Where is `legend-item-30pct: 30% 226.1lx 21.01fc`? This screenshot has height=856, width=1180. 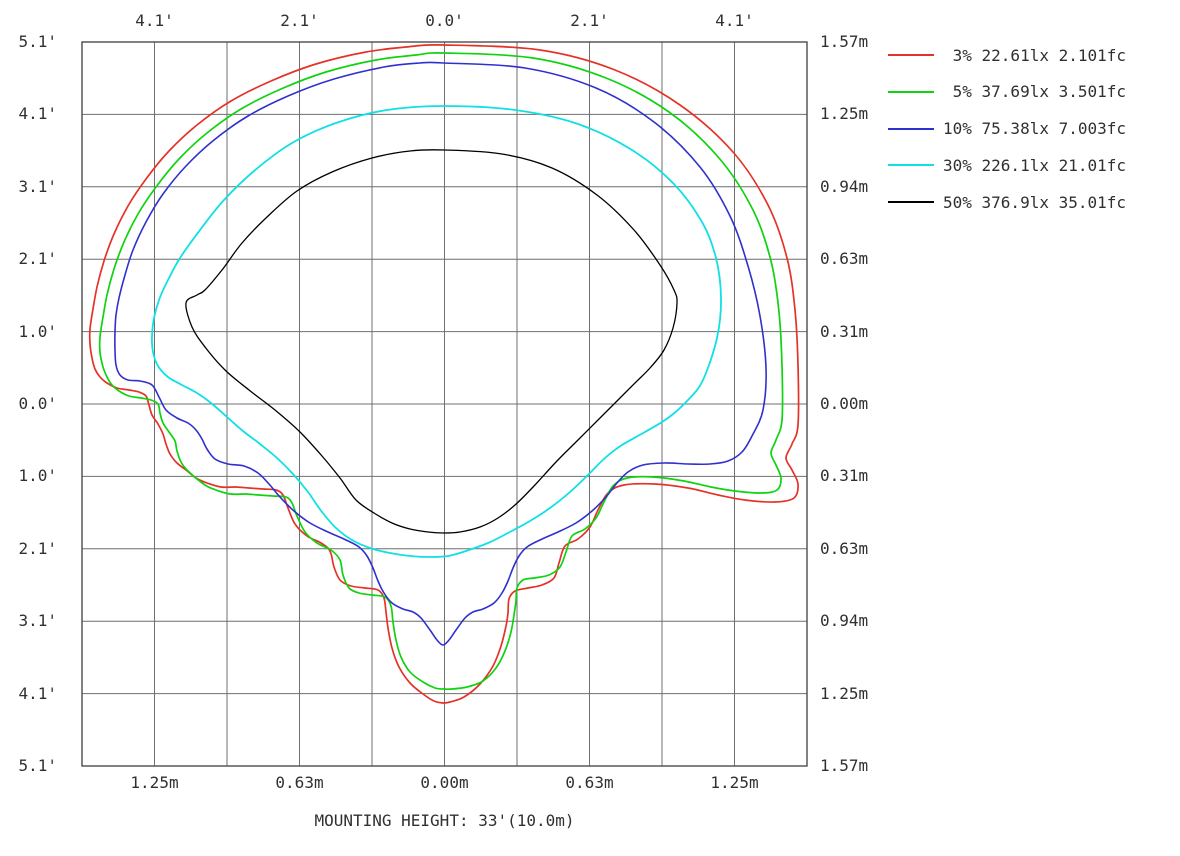
legend-item-30pct: 30% 226.1lx 21.01fc is located at coordinates (1007, 165).